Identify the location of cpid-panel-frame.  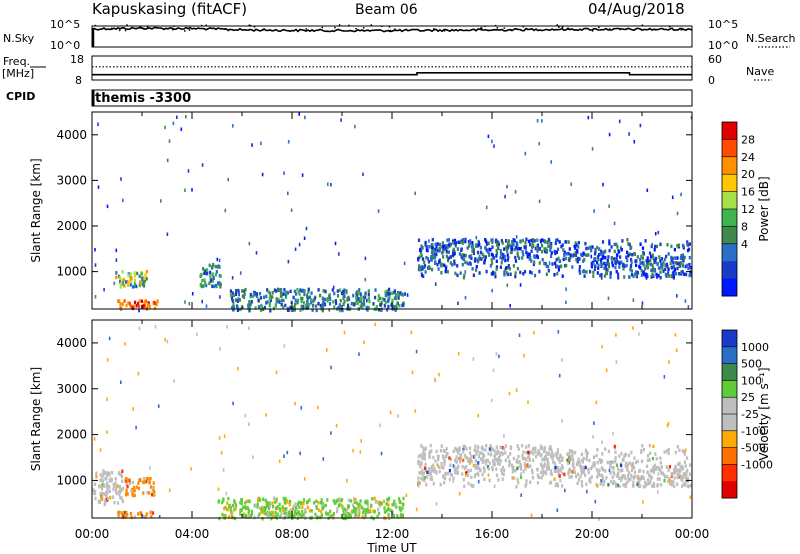
(392, 98).